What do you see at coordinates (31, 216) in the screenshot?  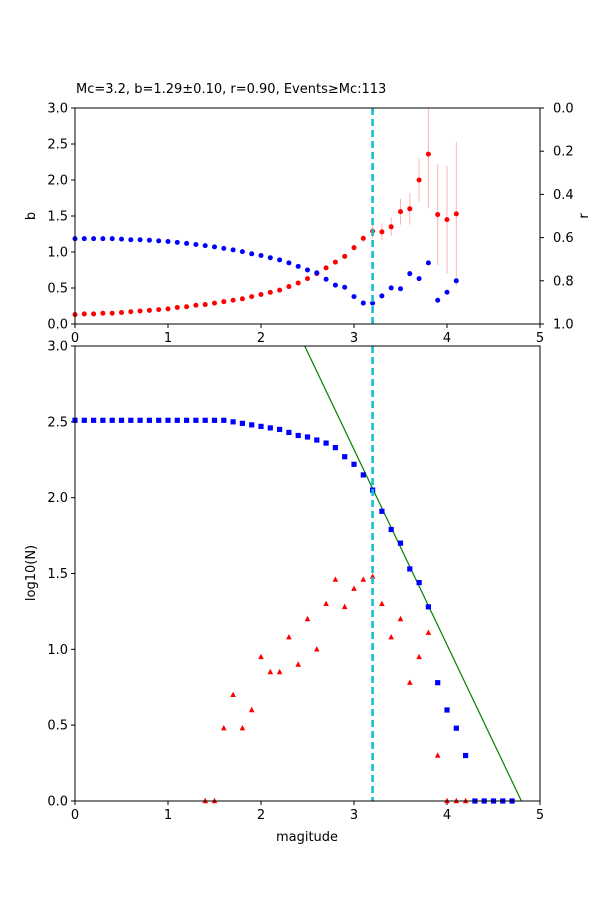 I see `top-y-axis-label: b` at bounding box center [31, 216].